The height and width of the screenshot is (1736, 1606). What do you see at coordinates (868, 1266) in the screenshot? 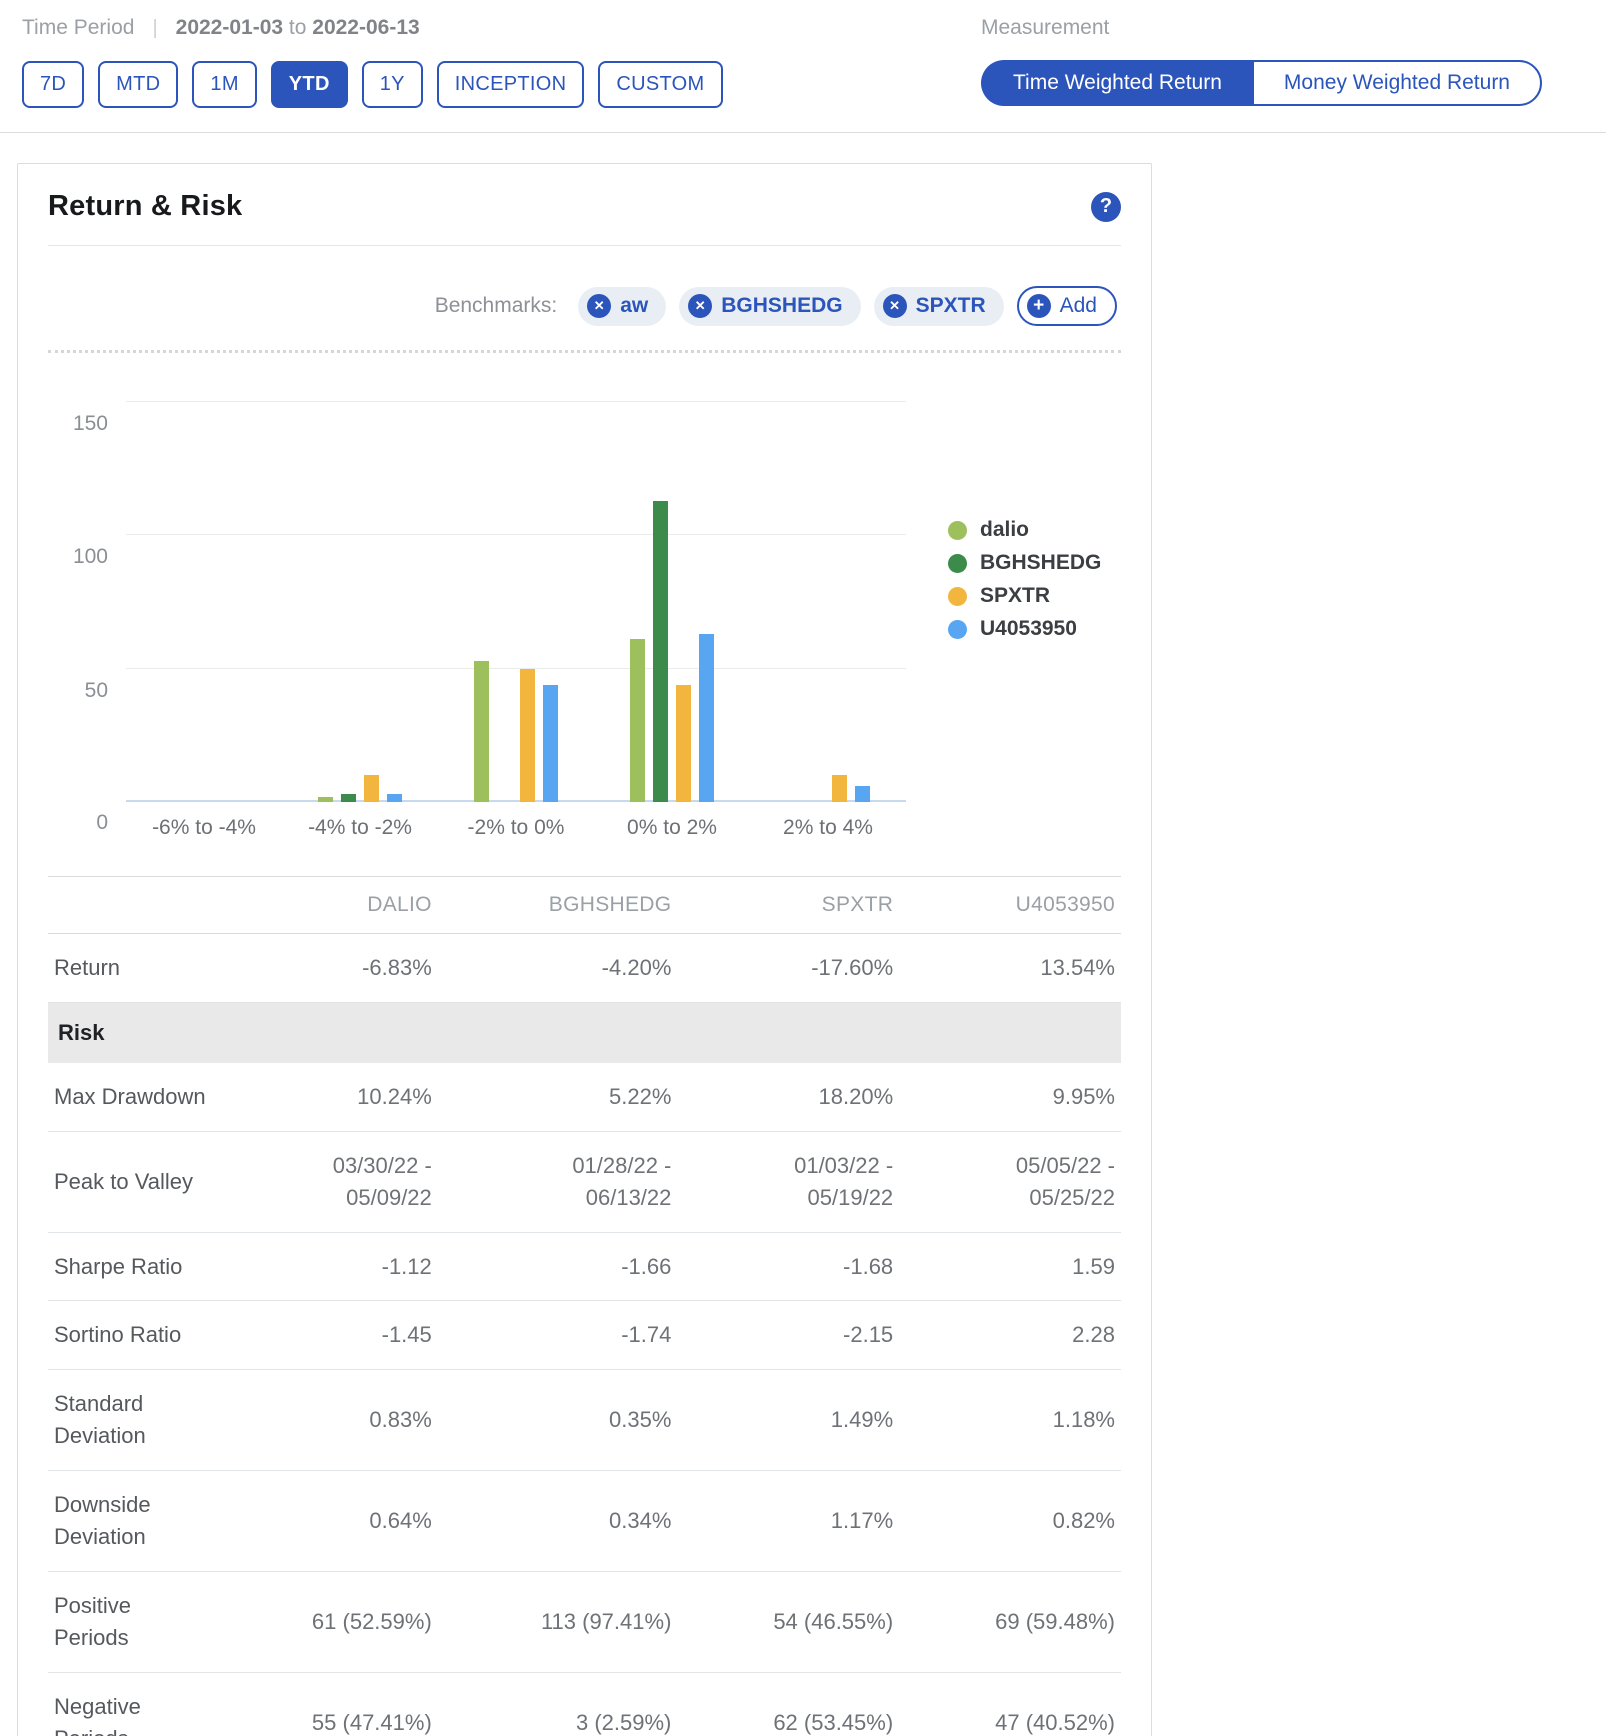
I see `cell-value: -1.68` at bounding box center [868, 1266].